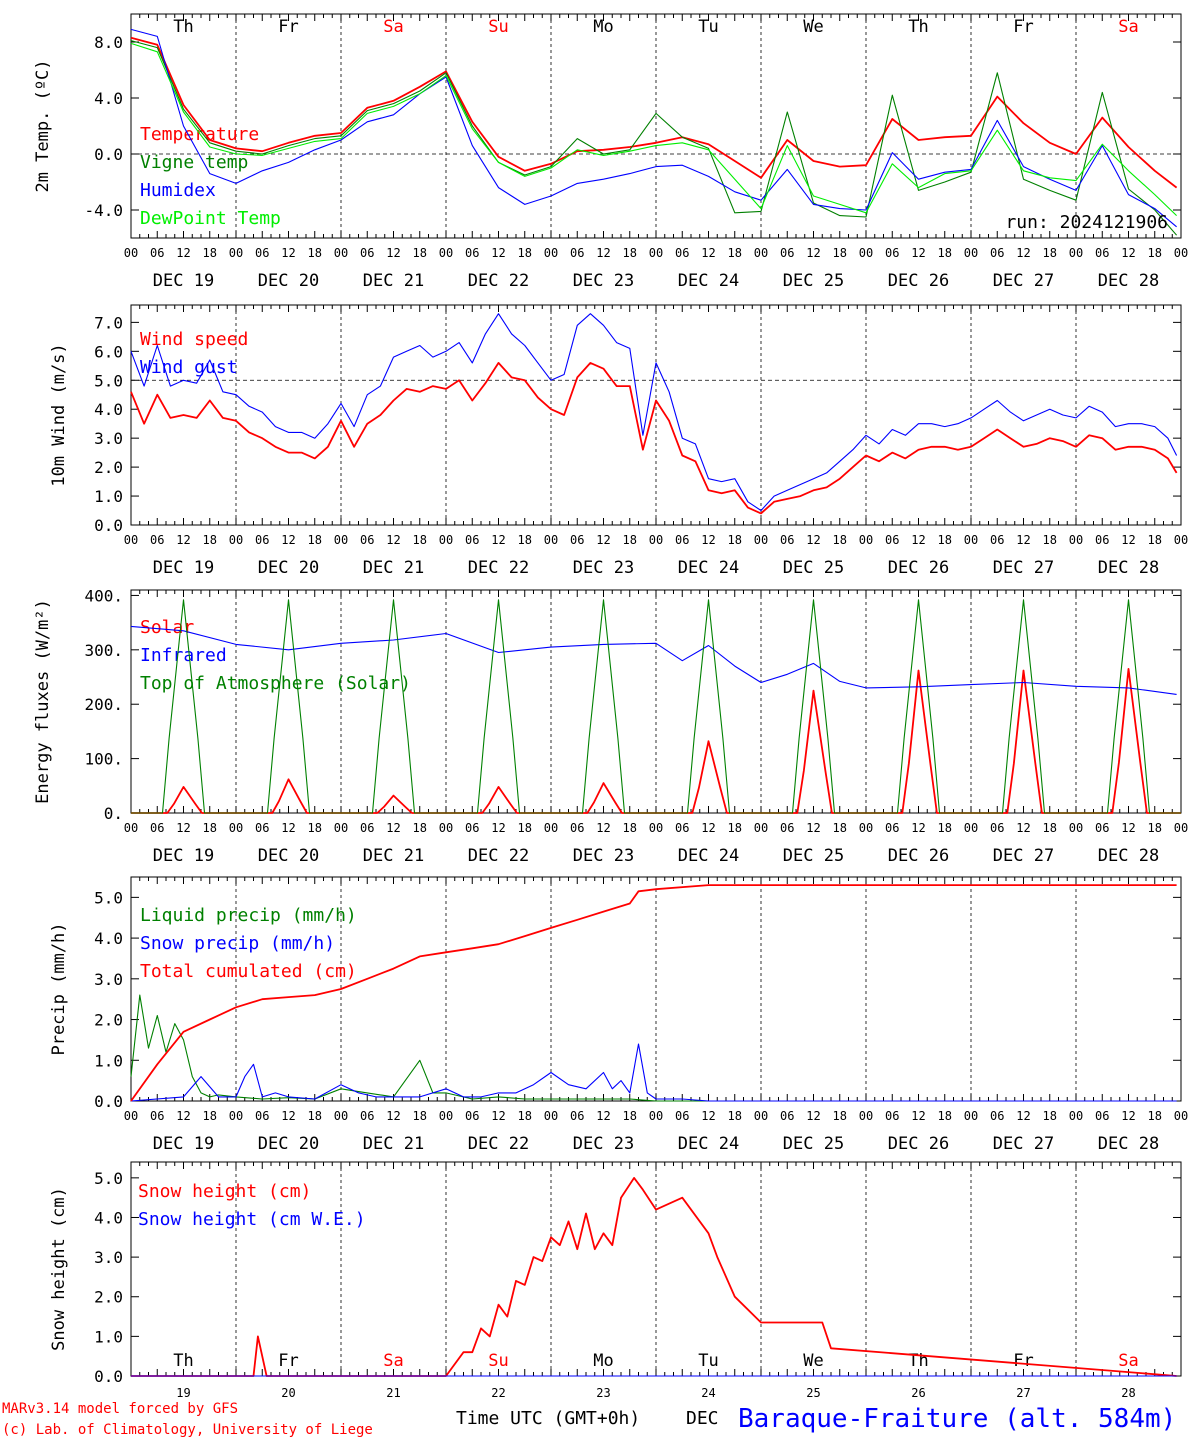  Describe the element at coordinates (275, 683) in the screenshot. I see `legend-entry: Top of Atmosphere (Solar)` at that location.